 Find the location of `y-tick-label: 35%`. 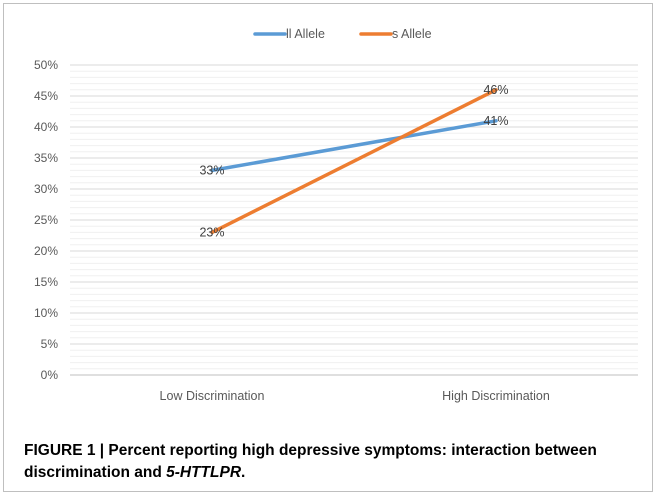

y-tick-label: 35% is located at coordinates (46, 158).